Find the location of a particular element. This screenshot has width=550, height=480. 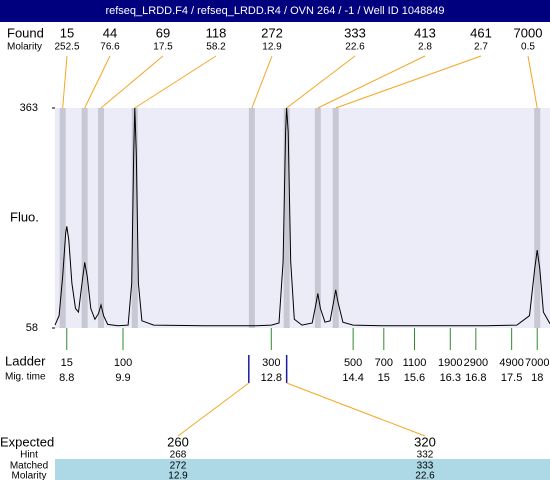

ladder-time: 16.3 is located at coordinates (450, 378).